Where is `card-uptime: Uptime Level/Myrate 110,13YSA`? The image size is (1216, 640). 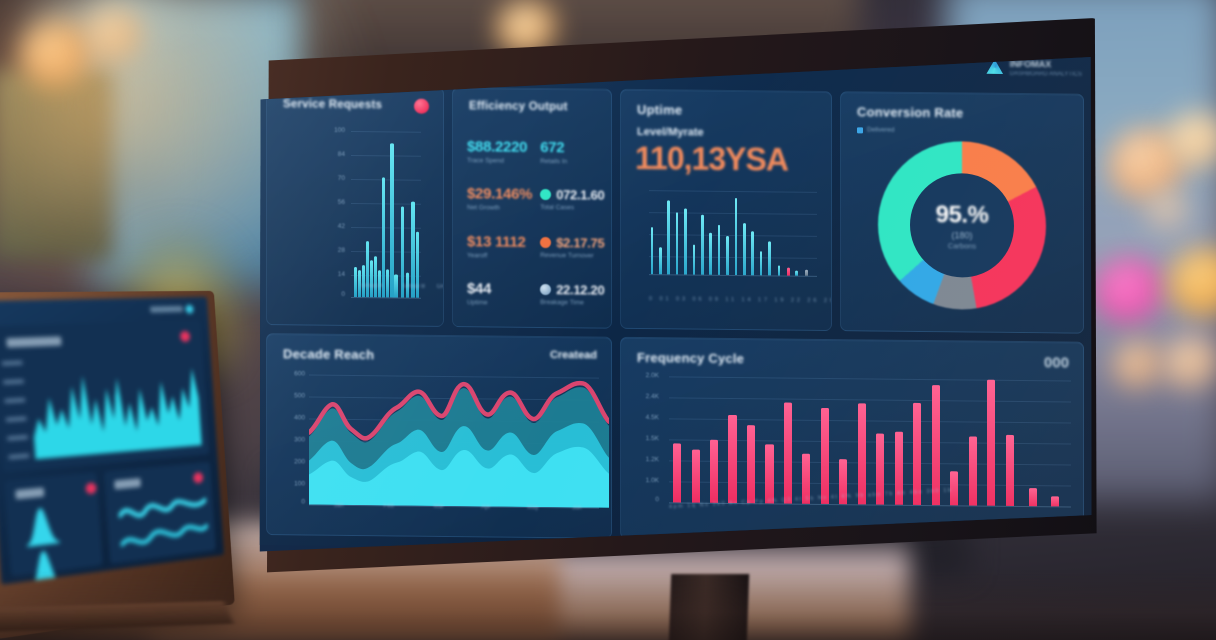 card-uptime: Uptime Level/Myrate 110,13YSA is located at coordinates (726, 210).